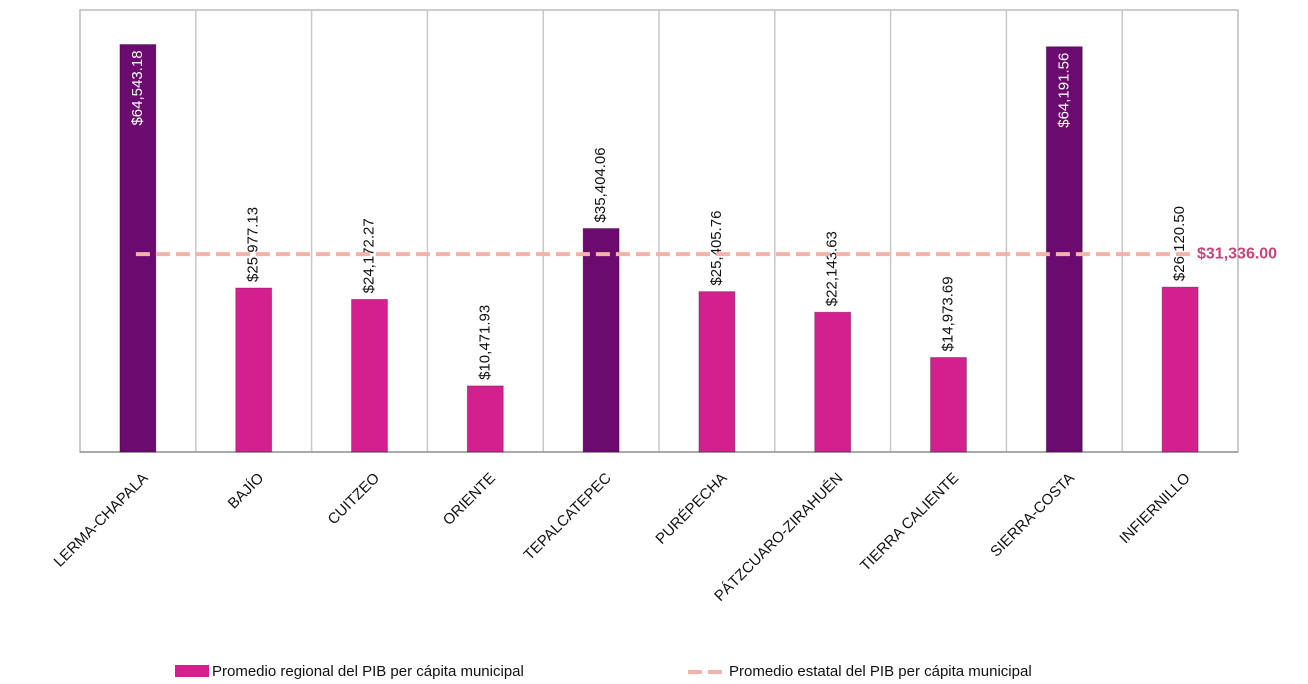 The width and height of the screenshot is (1308, 684). What do you see at coordinates (469, 499) in the screenshot?
I see `x-tick-label: ORIENTE` at bounding box center [469, 499].